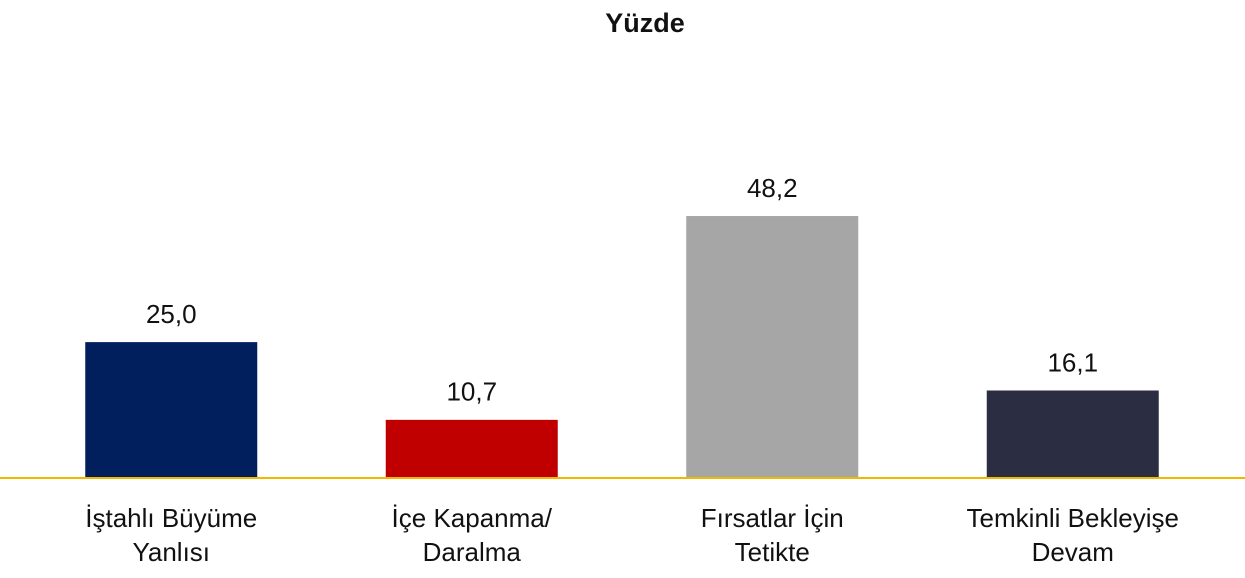 The width and height of the screenshot is (1245, 578). I want to click on value-label: 48,2, so click(772, 188).